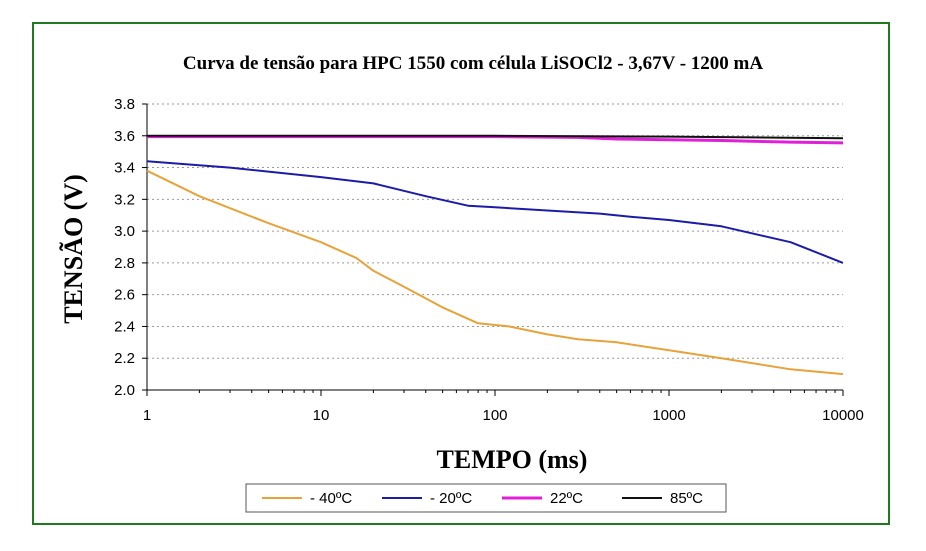  What do you see at coordinates (686, 498) in the screenshot?
I see `legend-label: 85ºC` at bounding box center [686, 498].